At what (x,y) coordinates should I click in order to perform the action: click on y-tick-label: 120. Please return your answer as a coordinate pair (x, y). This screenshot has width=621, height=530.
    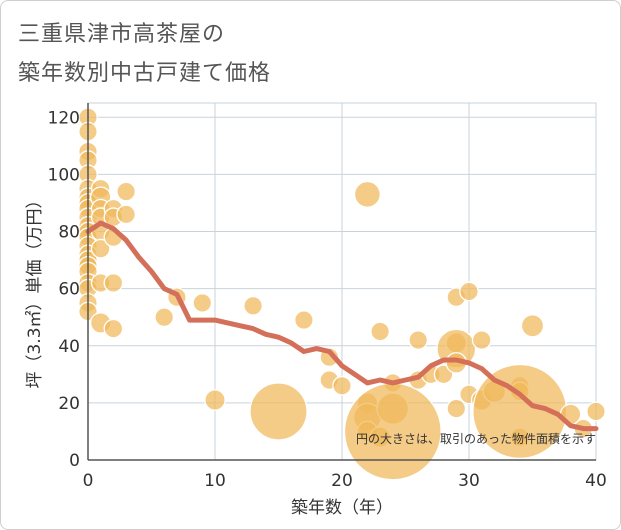
    Looking at the image, I should click on (64, 118).